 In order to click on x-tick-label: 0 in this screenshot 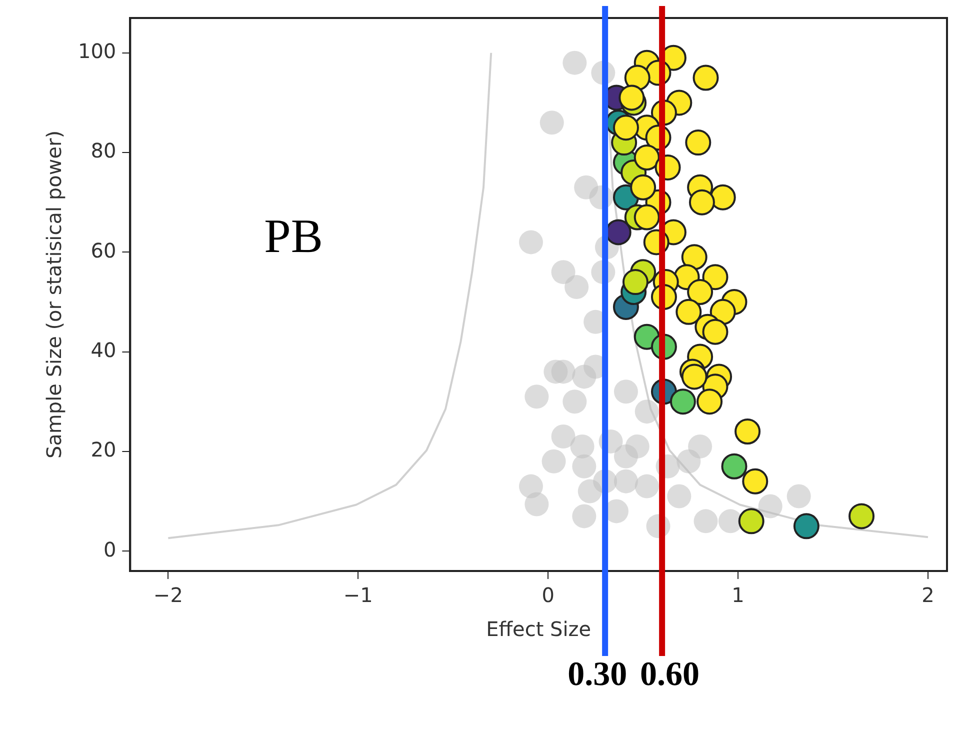, I will do `click(548, 595)`.